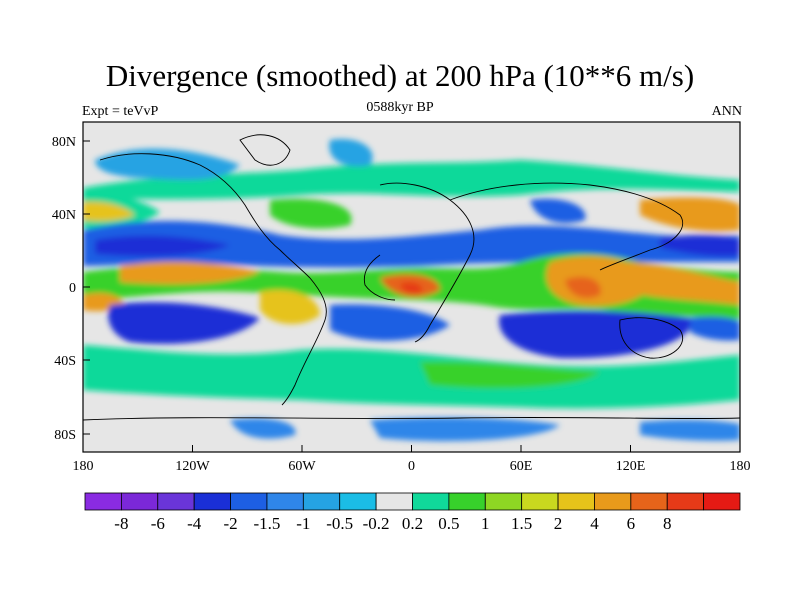 The width and height of the screenshot is (800, 600). Describe the element at coordinates (192, 466) in the screenshot. I see `lon-tick-label: 120W` at that location.